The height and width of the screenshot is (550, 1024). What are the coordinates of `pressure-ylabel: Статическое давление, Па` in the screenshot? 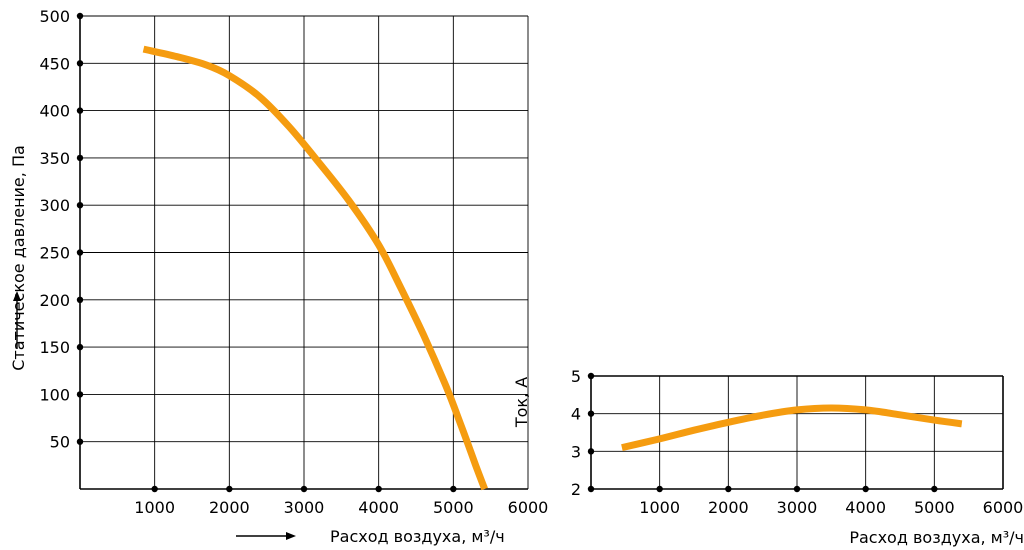 It's located at (18, 258).